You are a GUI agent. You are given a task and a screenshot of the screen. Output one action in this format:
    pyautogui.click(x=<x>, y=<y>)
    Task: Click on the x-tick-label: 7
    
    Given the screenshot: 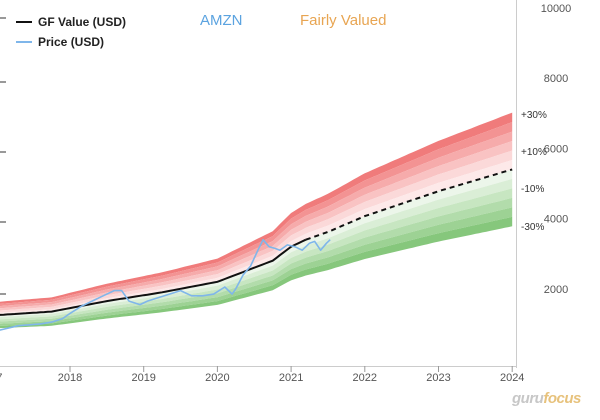 What is the action you would take?
    pyautogui.click(x=1, y=378)
    